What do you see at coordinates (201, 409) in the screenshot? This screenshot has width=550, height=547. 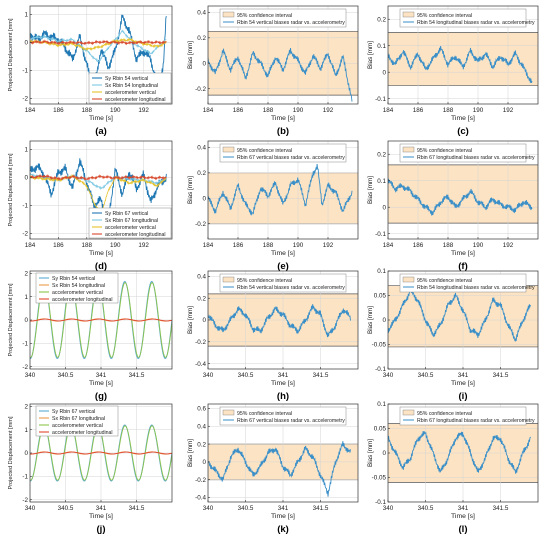 I see `y-tick-label: 0.6` at bounding box center [201, 409].